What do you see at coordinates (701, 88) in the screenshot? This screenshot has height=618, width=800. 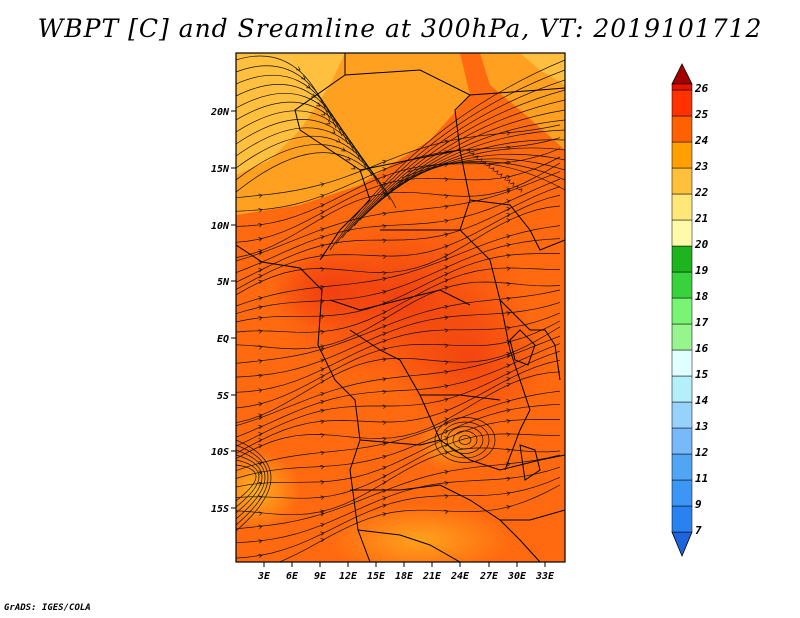 I see `colorbar-label: 26` at bounding box center [701, 88].